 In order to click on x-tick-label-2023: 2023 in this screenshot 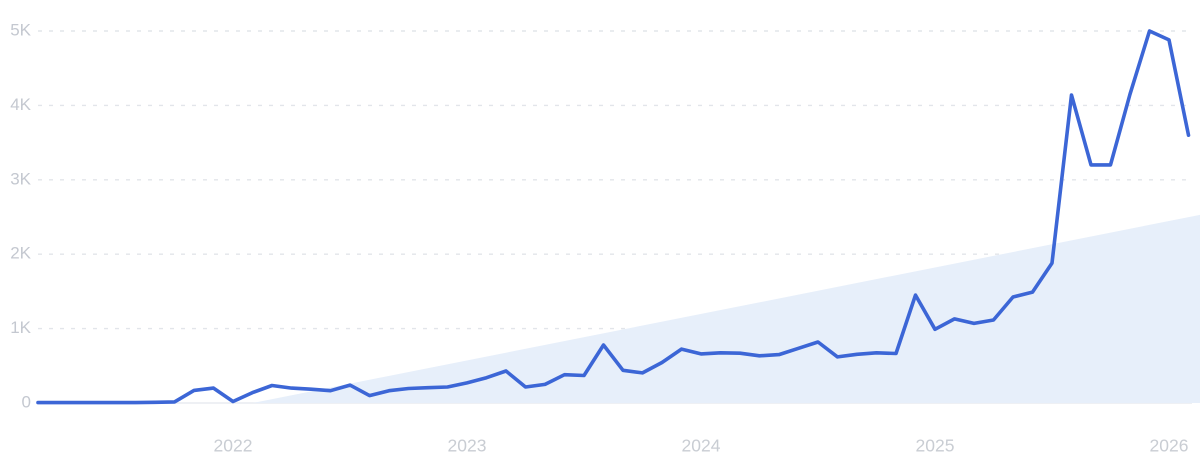, I will do `click(467, 446)`.